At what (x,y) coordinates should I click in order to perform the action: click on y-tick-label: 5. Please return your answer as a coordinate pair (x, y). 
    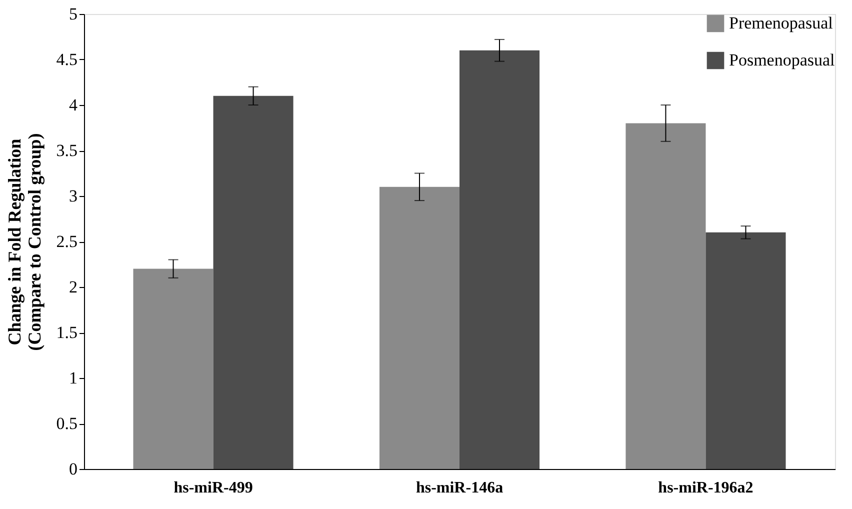
    Looking at the image, I should click on (73, 14).